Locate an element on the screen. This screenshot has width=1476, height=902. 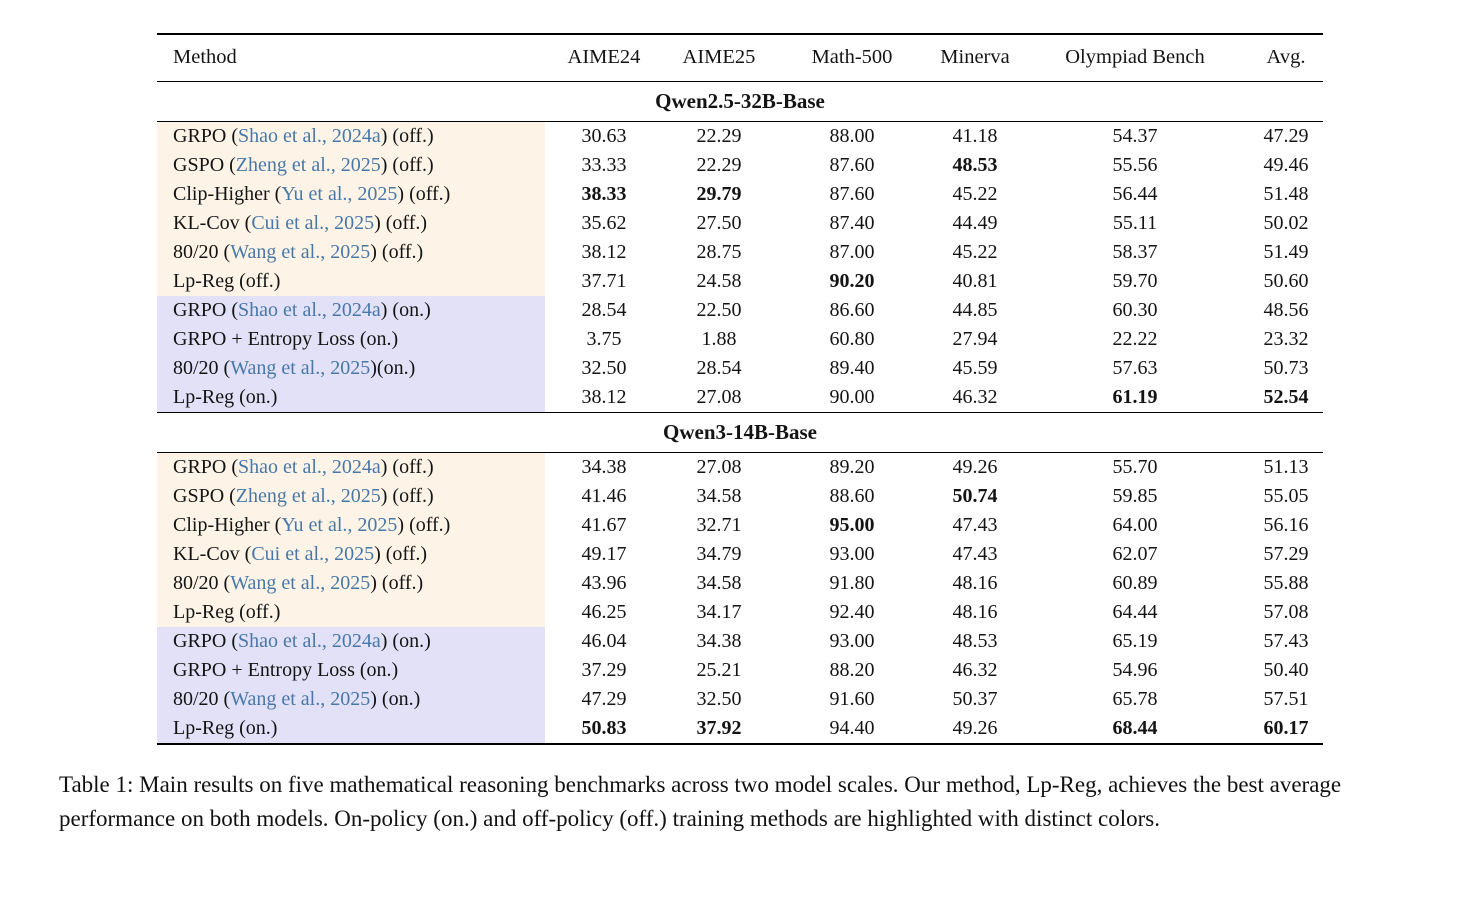
value-cell: 28.75 is located at coordinates (719, 252).